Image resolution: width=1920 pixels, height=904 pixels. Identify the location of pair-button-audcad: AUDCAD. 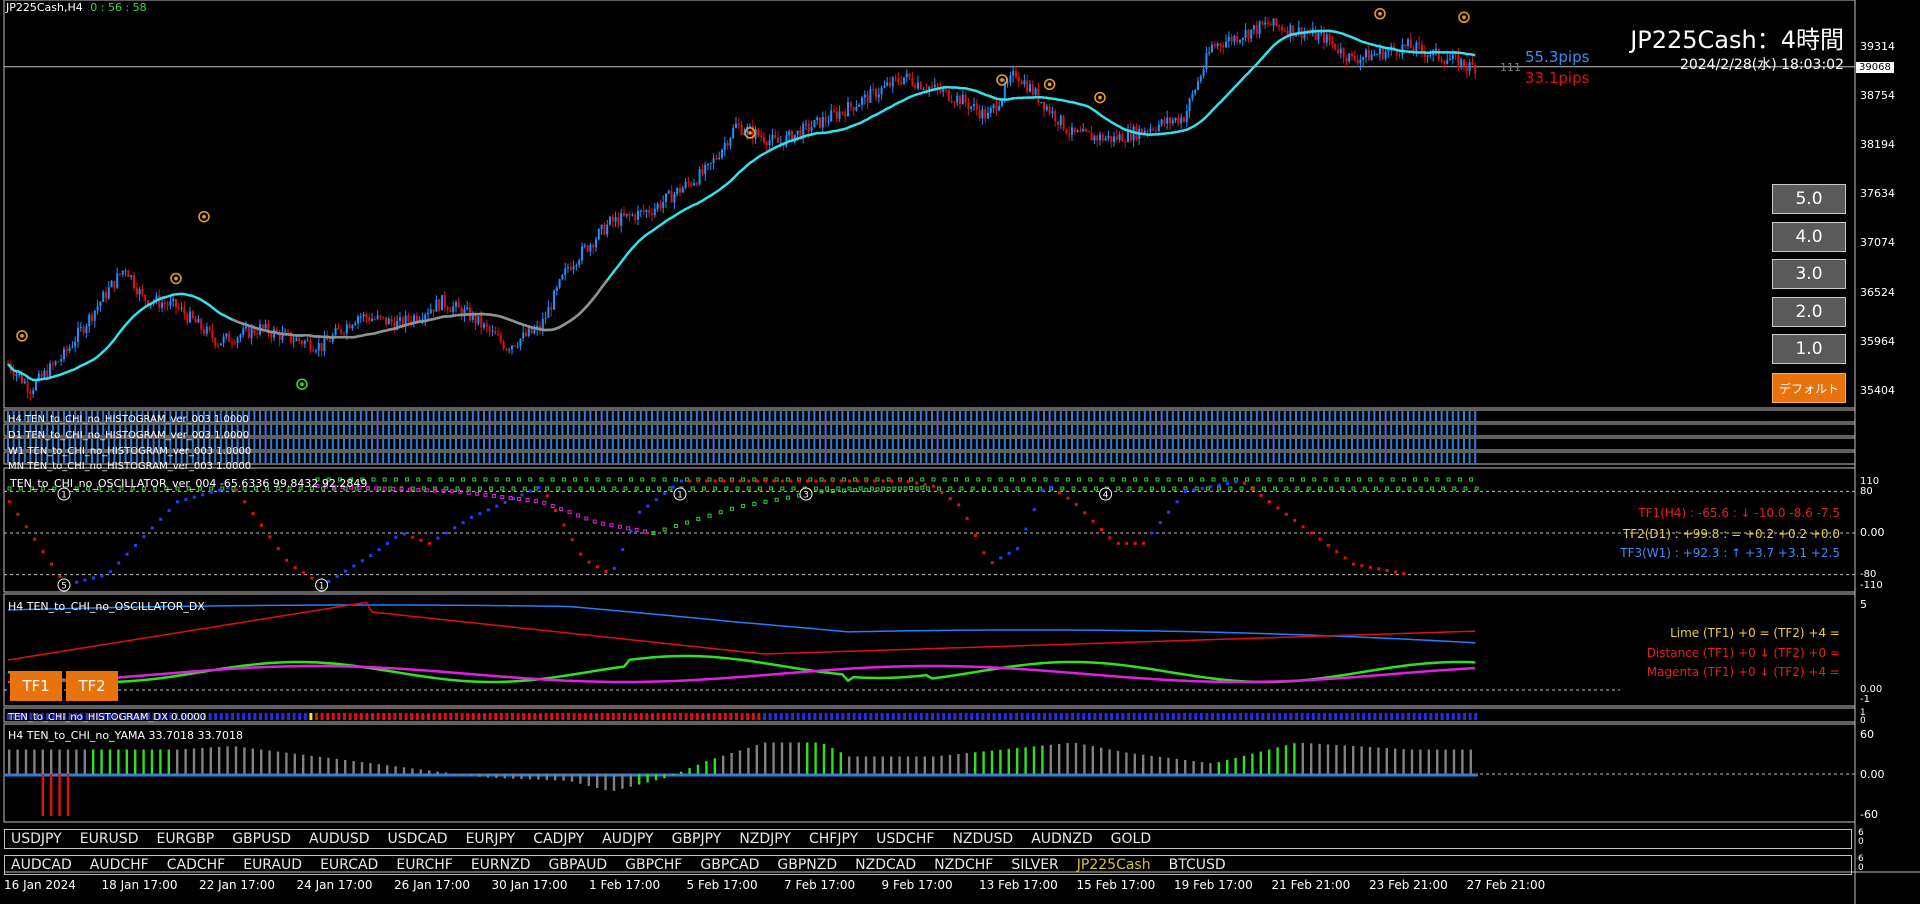
(41, 865).